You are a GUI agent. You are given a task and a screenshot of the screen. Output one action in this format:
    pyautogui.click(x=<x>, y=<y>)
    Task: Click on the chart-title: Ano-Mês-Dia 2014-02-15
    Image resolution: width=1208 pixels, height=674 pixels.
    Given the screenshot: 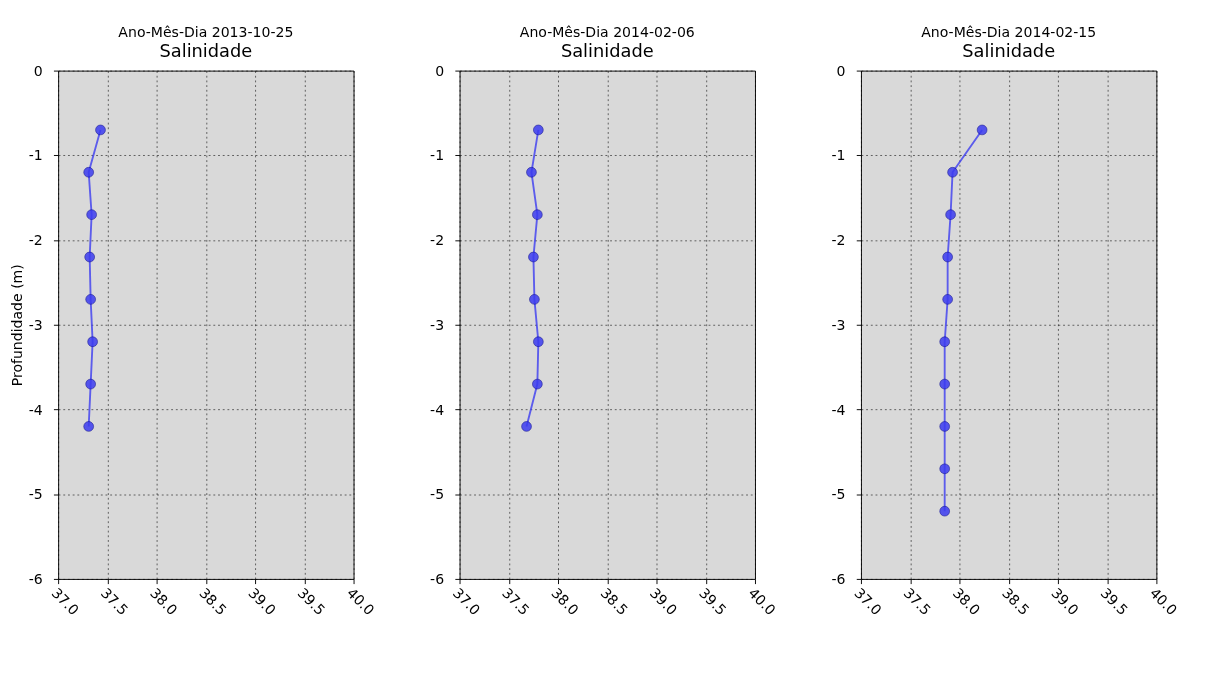 What is the action you would take?
    pyautogui.click(x=1009, y=31)
    